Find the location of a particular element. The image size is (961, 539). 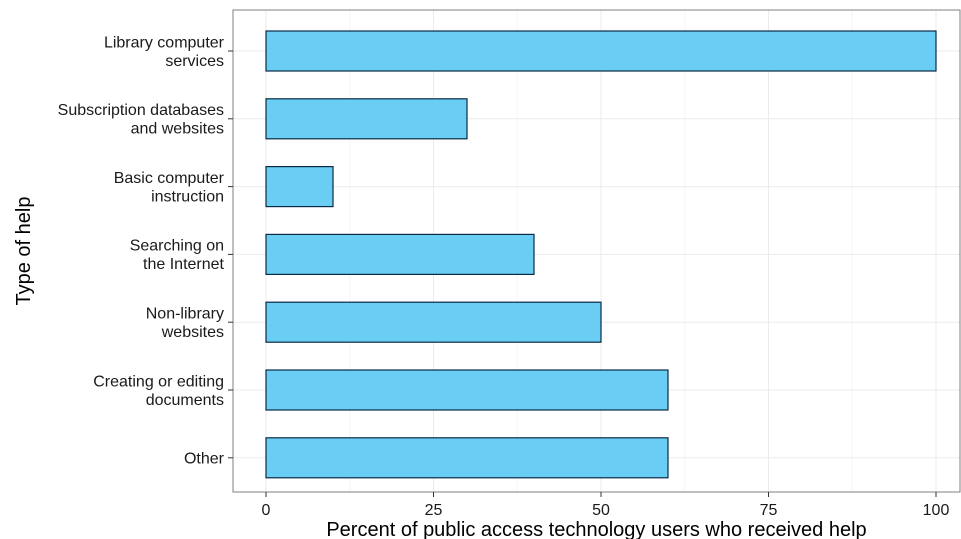

y-tick-label: Library computer is located at coordinates (164, 42).